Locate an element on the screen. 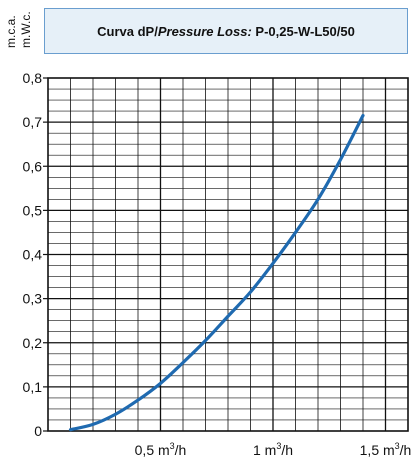 The height and width of the screenshot is (464, 414). title-prefix: Curva dP/ is located at coordinates (127, 31).